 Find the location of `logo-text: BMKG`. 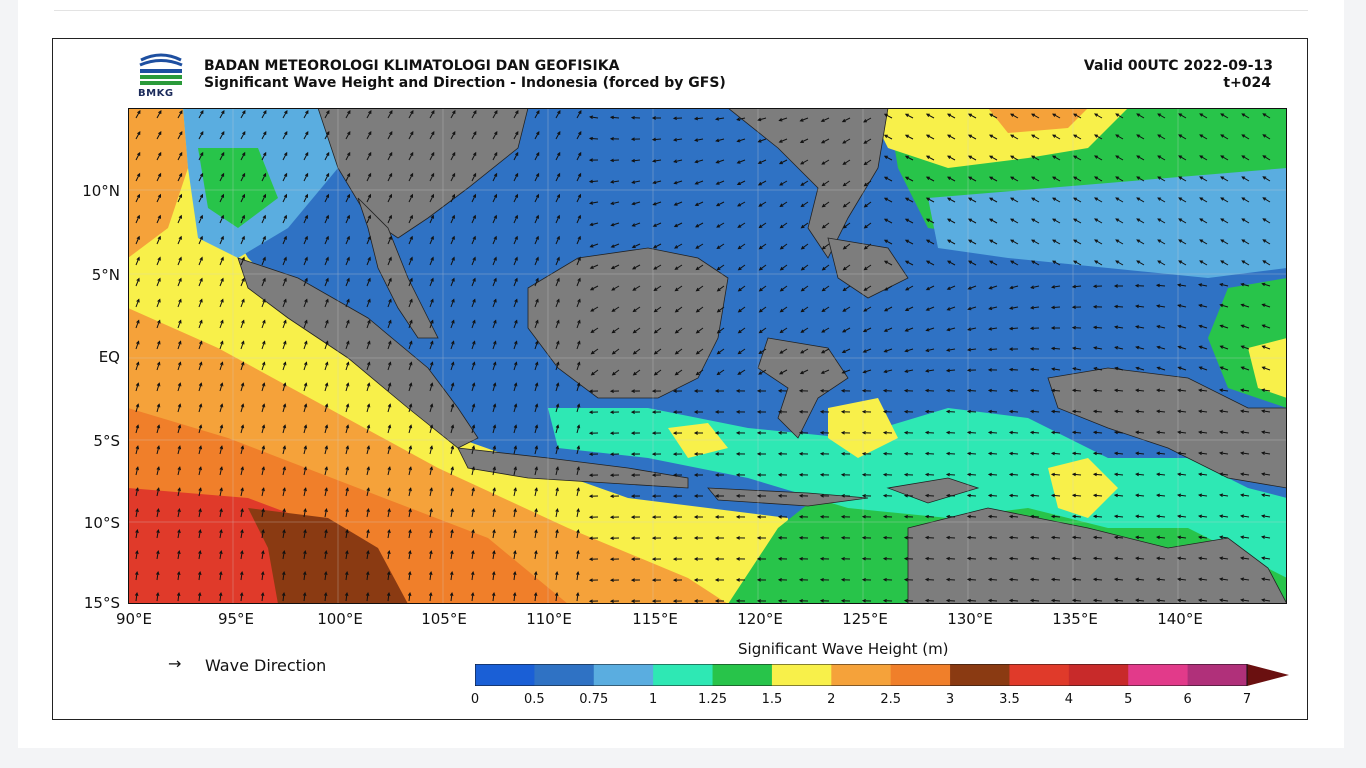

logo-text: BMKG is located at coordinates (156, 93).